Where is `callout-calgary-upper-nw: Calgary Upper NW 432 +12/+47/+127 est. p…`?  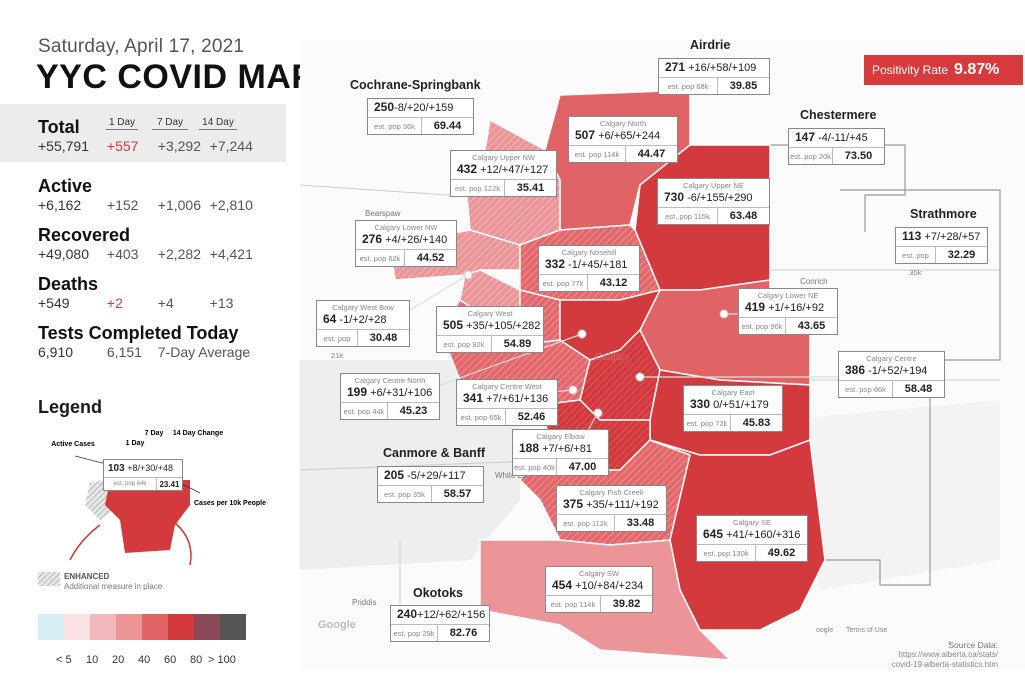
callout-calgary-upper-nw: Calgary Upper NW 432 +12/+47/+127 est. p… is located at coordinates (503, 173).